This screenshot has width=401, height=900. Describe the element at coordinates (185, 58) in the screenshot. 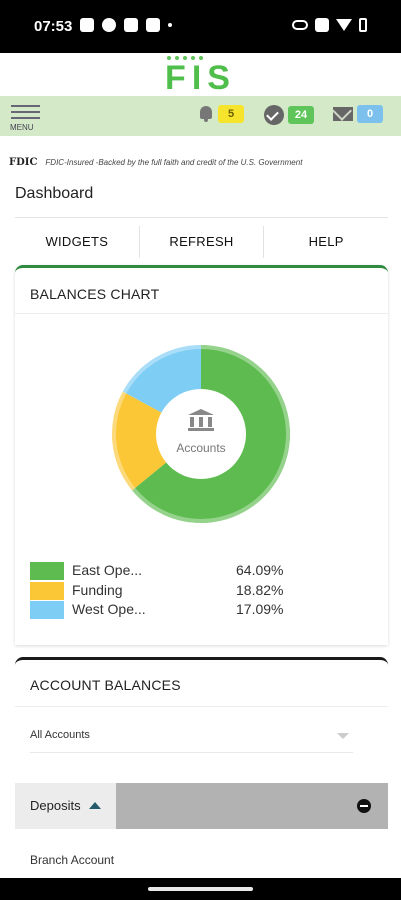

I see `logo-dots` at that location.